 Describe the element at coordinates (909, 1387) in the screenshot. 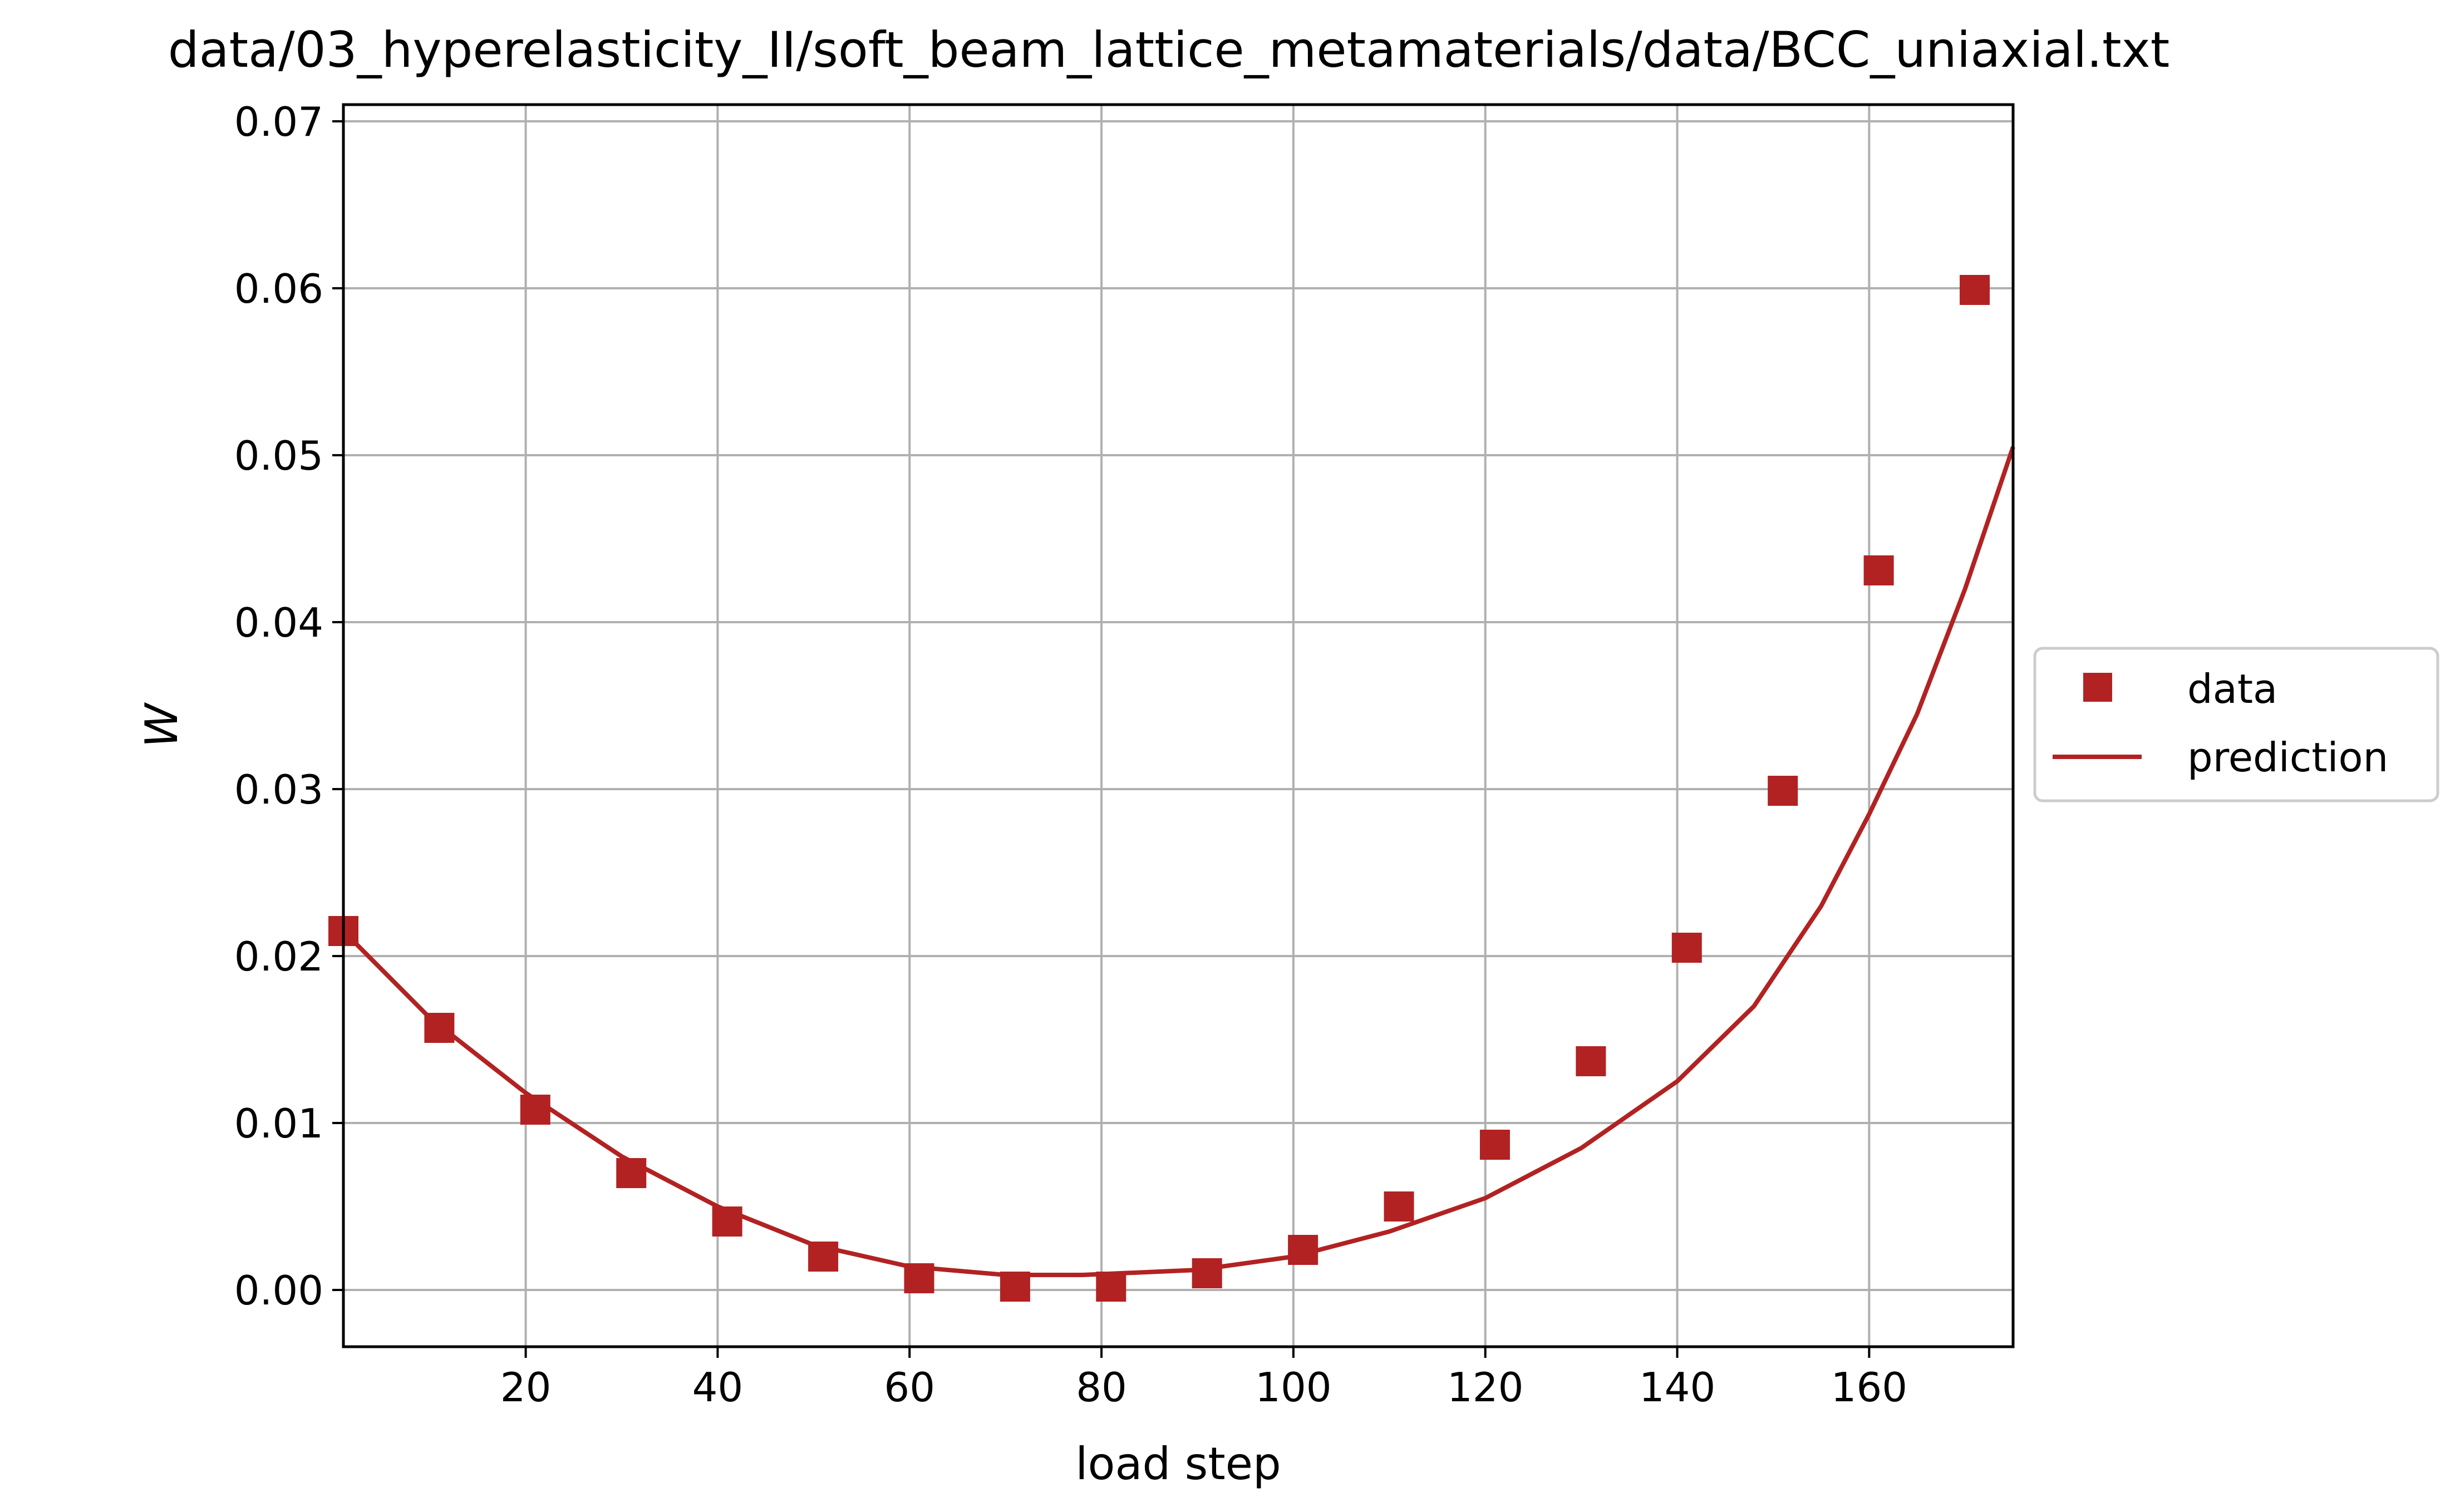

I see `x-tick-label: 60` at that location.